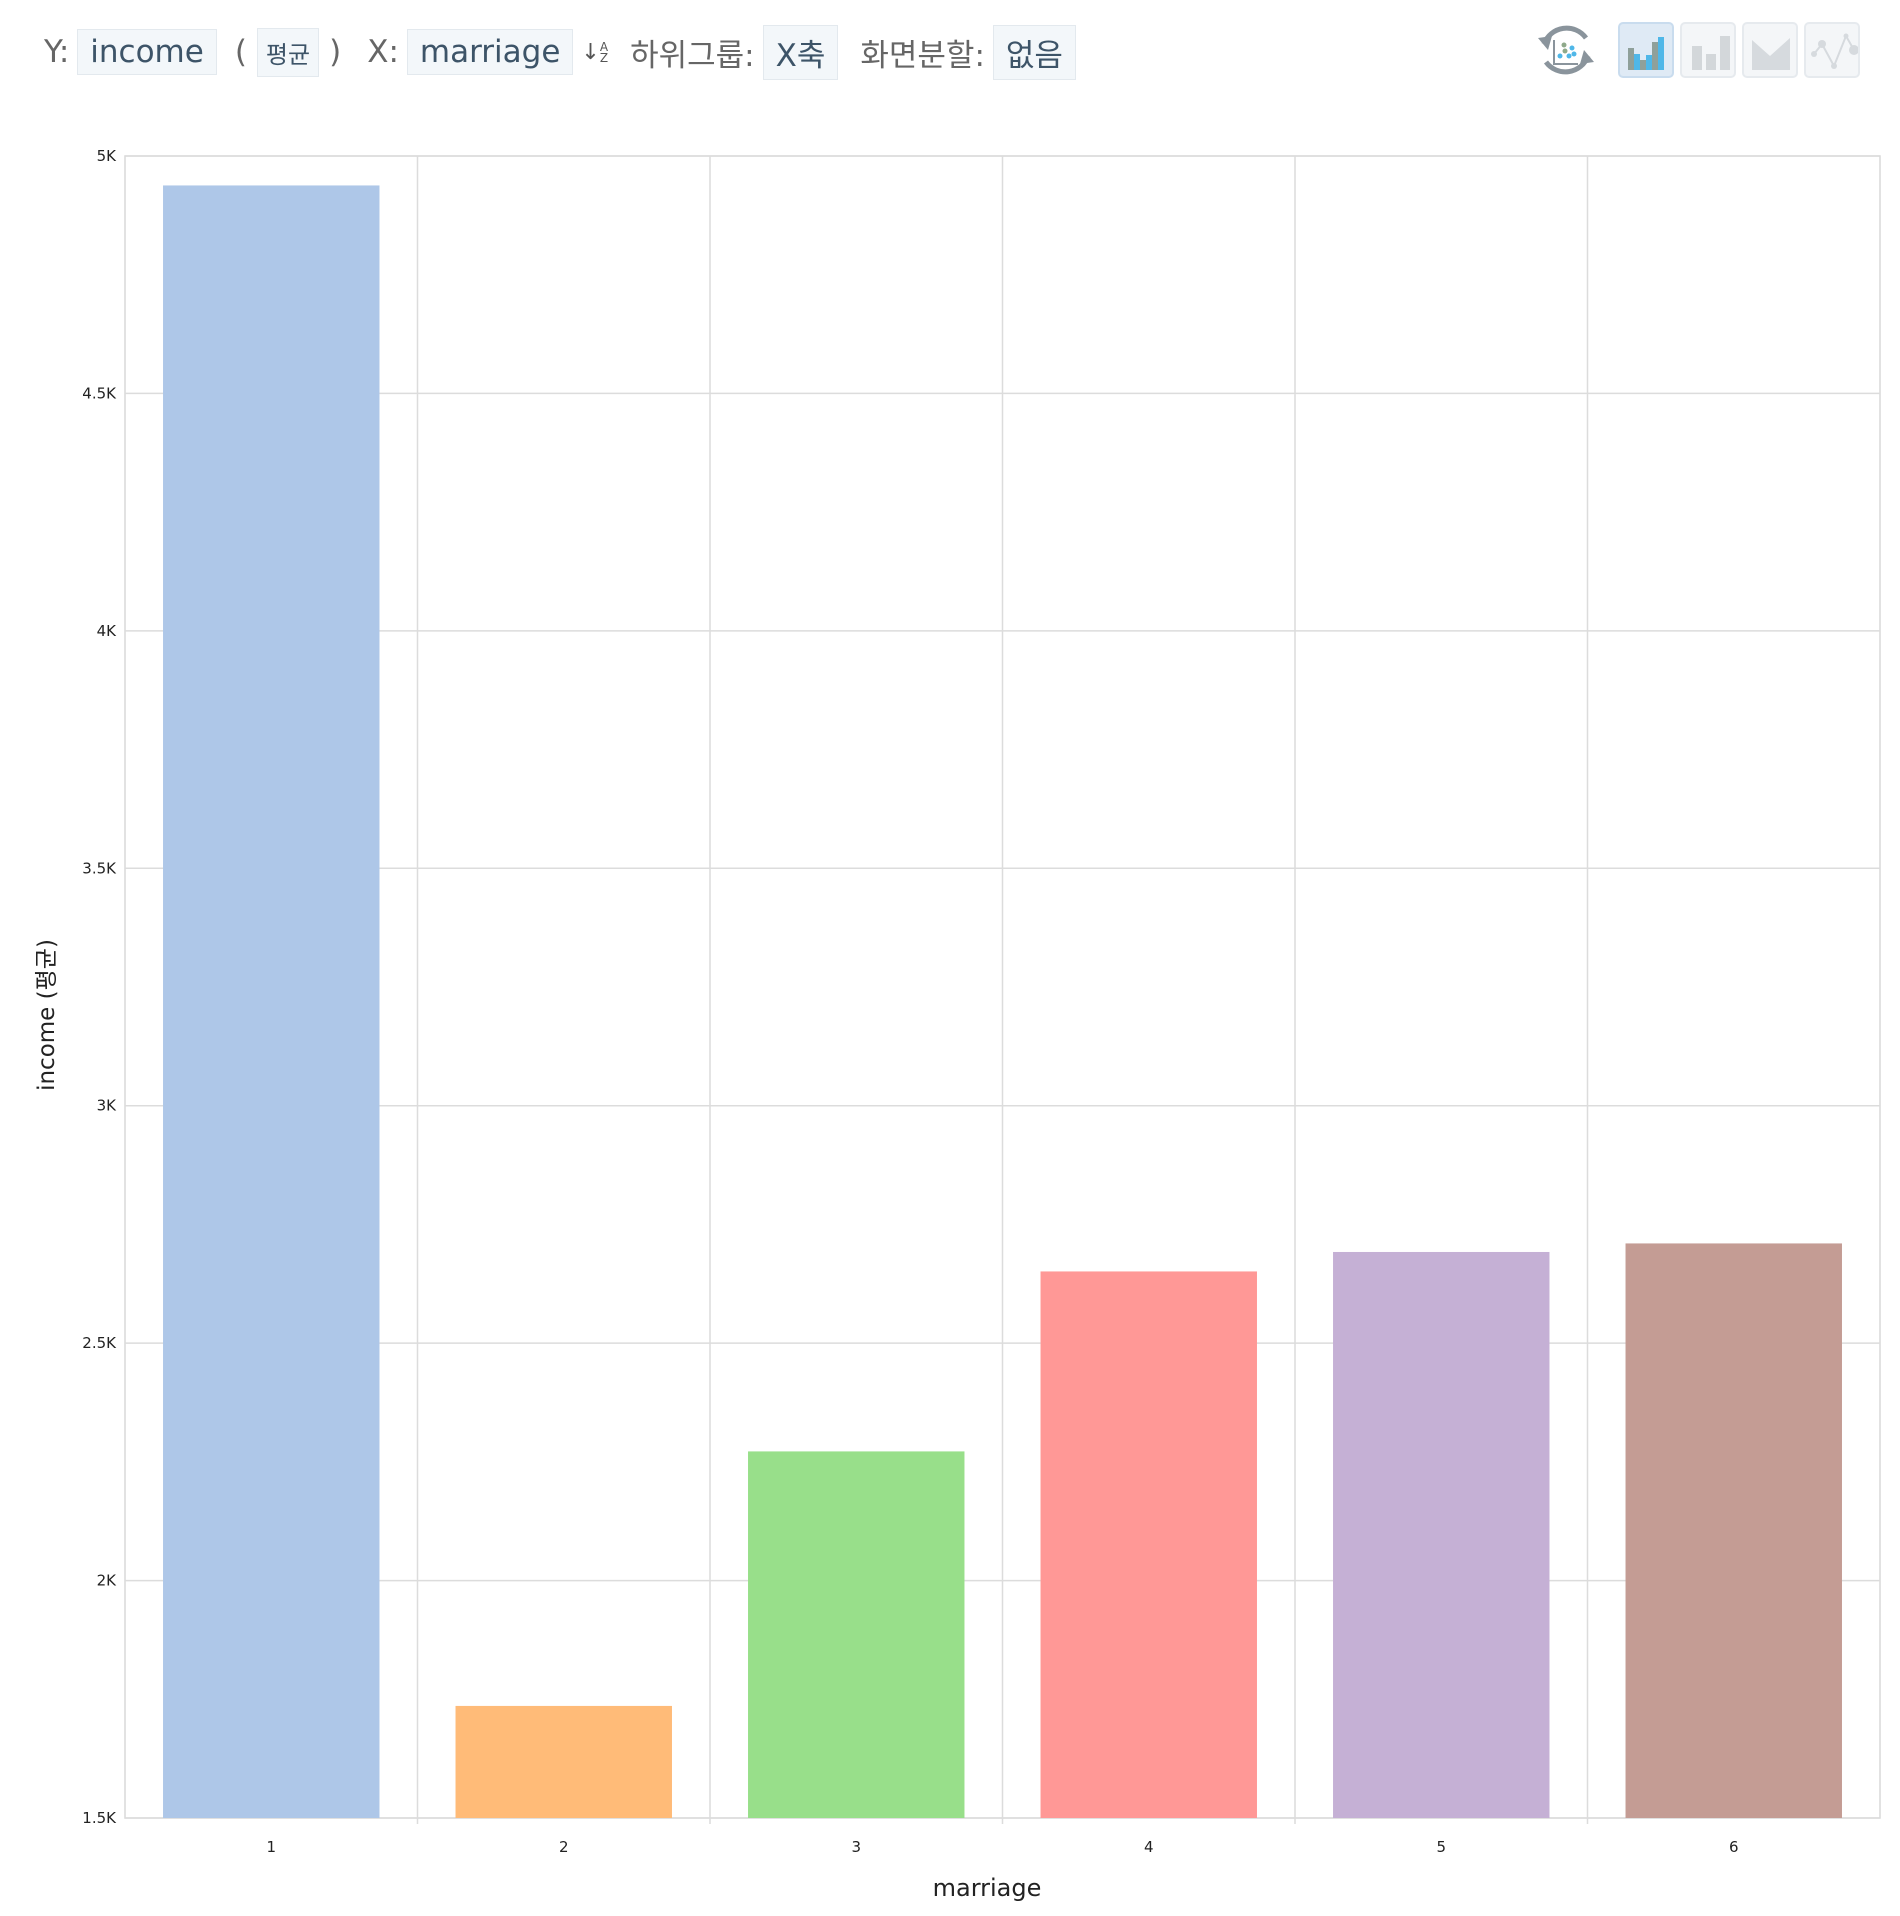 The height and width of the screenshot is (1916, 1900). What do you see at coordinates (99, 1818) in the screenshot?
I see `y-tick-label: 1.5K` at bounding box center [99, 1818].